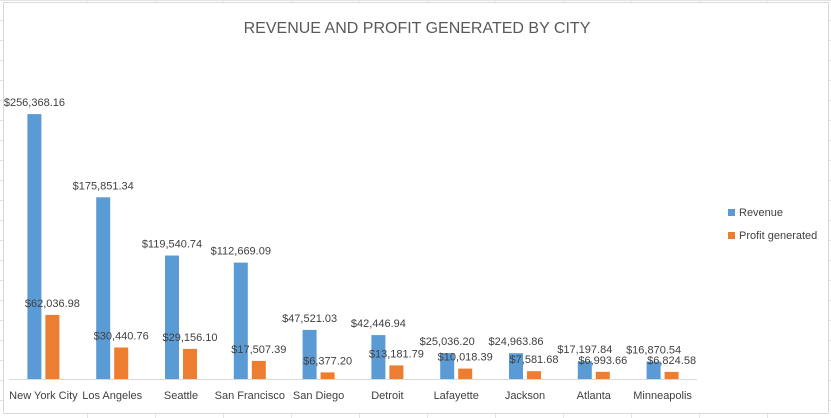 The image size is (831, 418). What do you see at coordinates (584, 350) in the screenshot?
I see `revenue-data-label-9: $17,197.84` at bounding box center [584, 350].